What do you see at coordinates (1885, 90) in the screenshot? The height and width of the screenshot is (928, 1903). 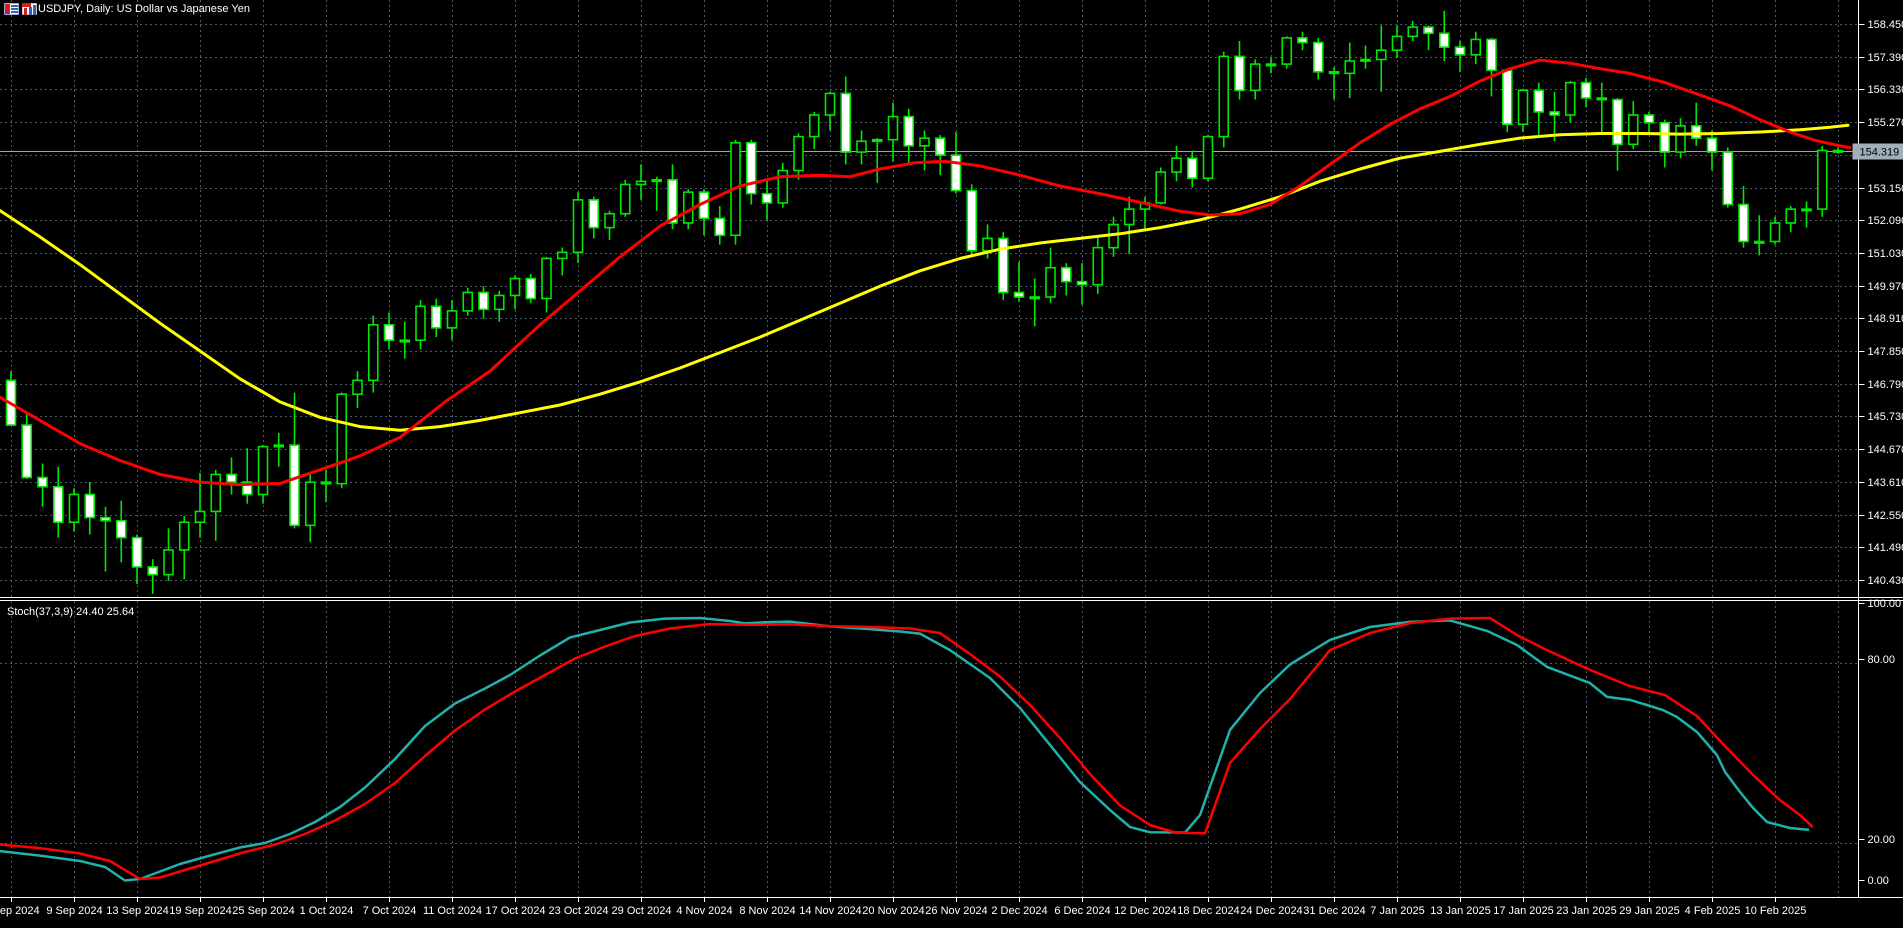 I see `price-axis-label: 156.330` at bounding box center [1885, 90].